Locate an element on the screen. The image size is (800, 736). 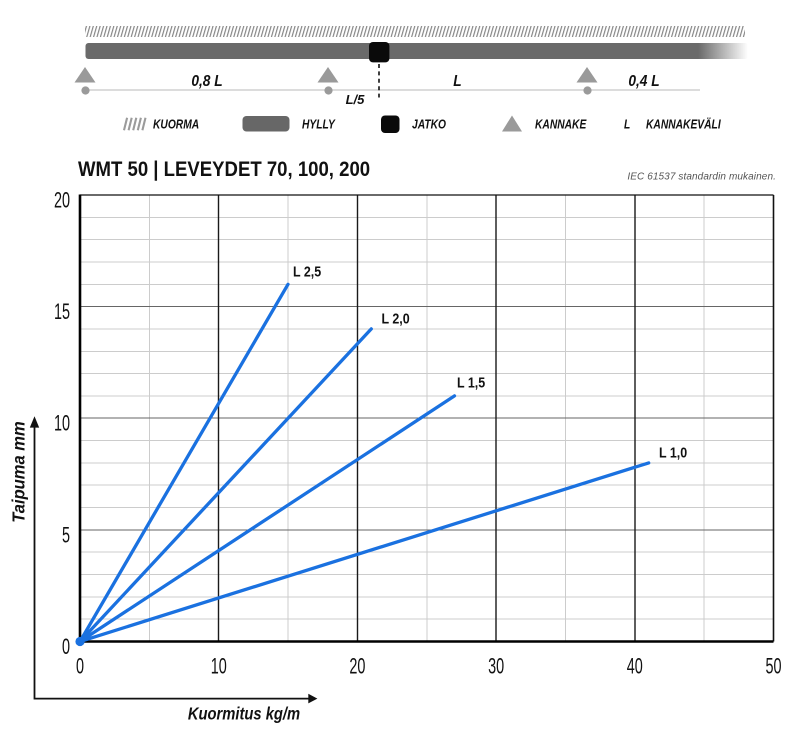
svg-text: JATKO is located at coordinates (429, 124).